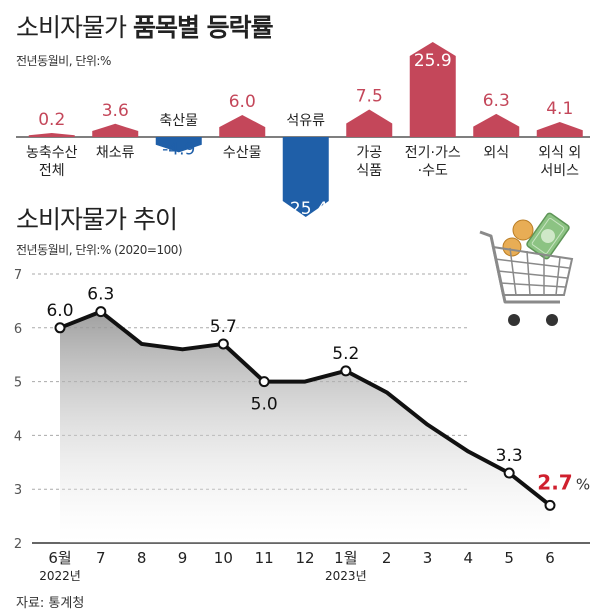 Image resolution: width=600 pixels, height=614 pixels. Describe the element at coordinates (242, 102) in the screenshot. I see `bar-value-label: 6.0` at that location.